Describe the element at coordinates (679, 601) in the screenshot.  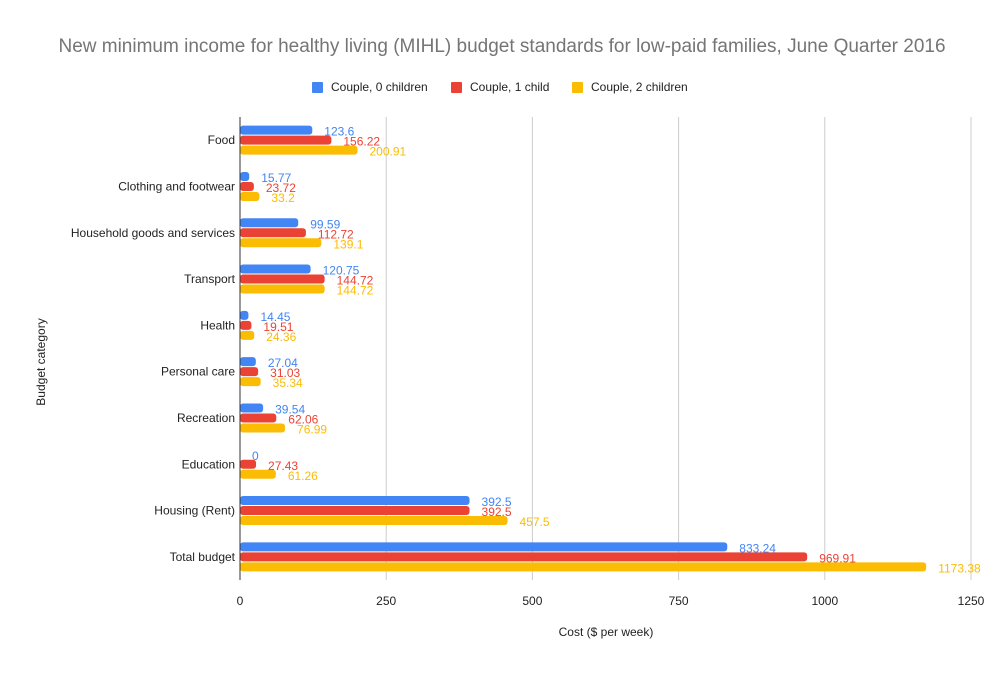
I see `x-tick-label: 750` at that location.